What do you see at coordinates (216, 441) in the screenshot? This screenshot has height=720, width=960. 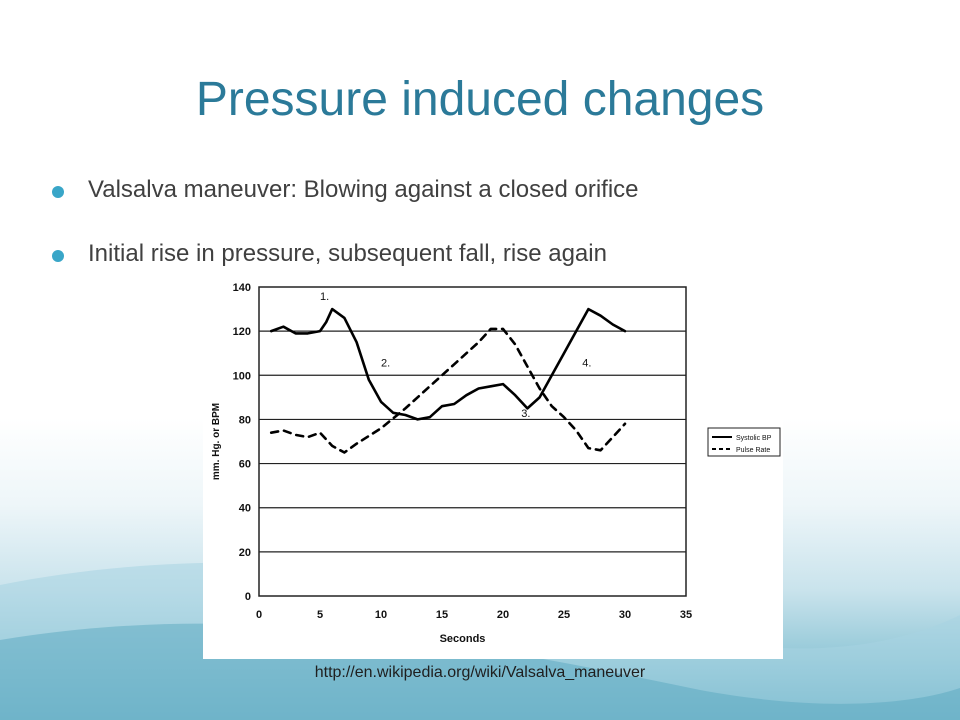 I see `y-axis-title: mm. Hg. or BPM` at bounding box center [216, 441].